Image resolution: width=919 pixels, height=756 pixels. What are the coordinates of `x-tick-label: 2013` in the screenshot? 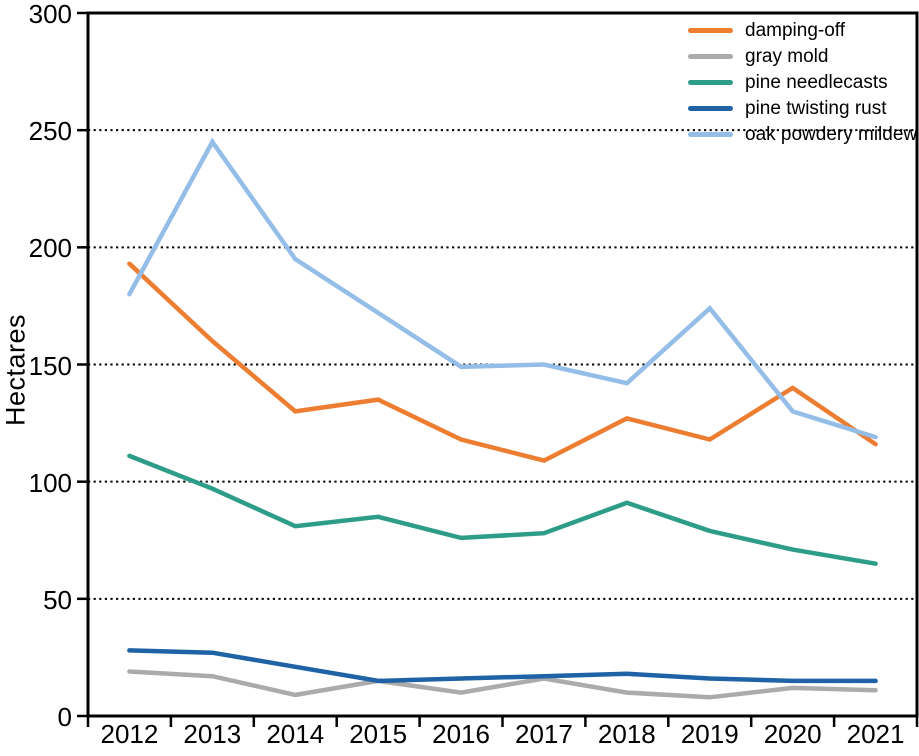 It's located at (212, 734).